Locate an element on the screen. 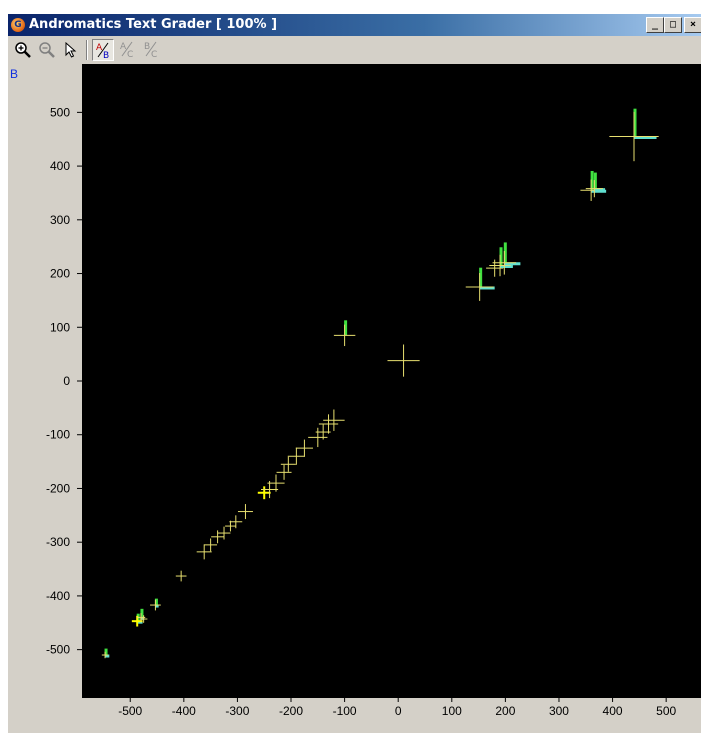 The height and width of the screenshot is (733, 701). y-axis-label: B is located at coordinates (14, 74).